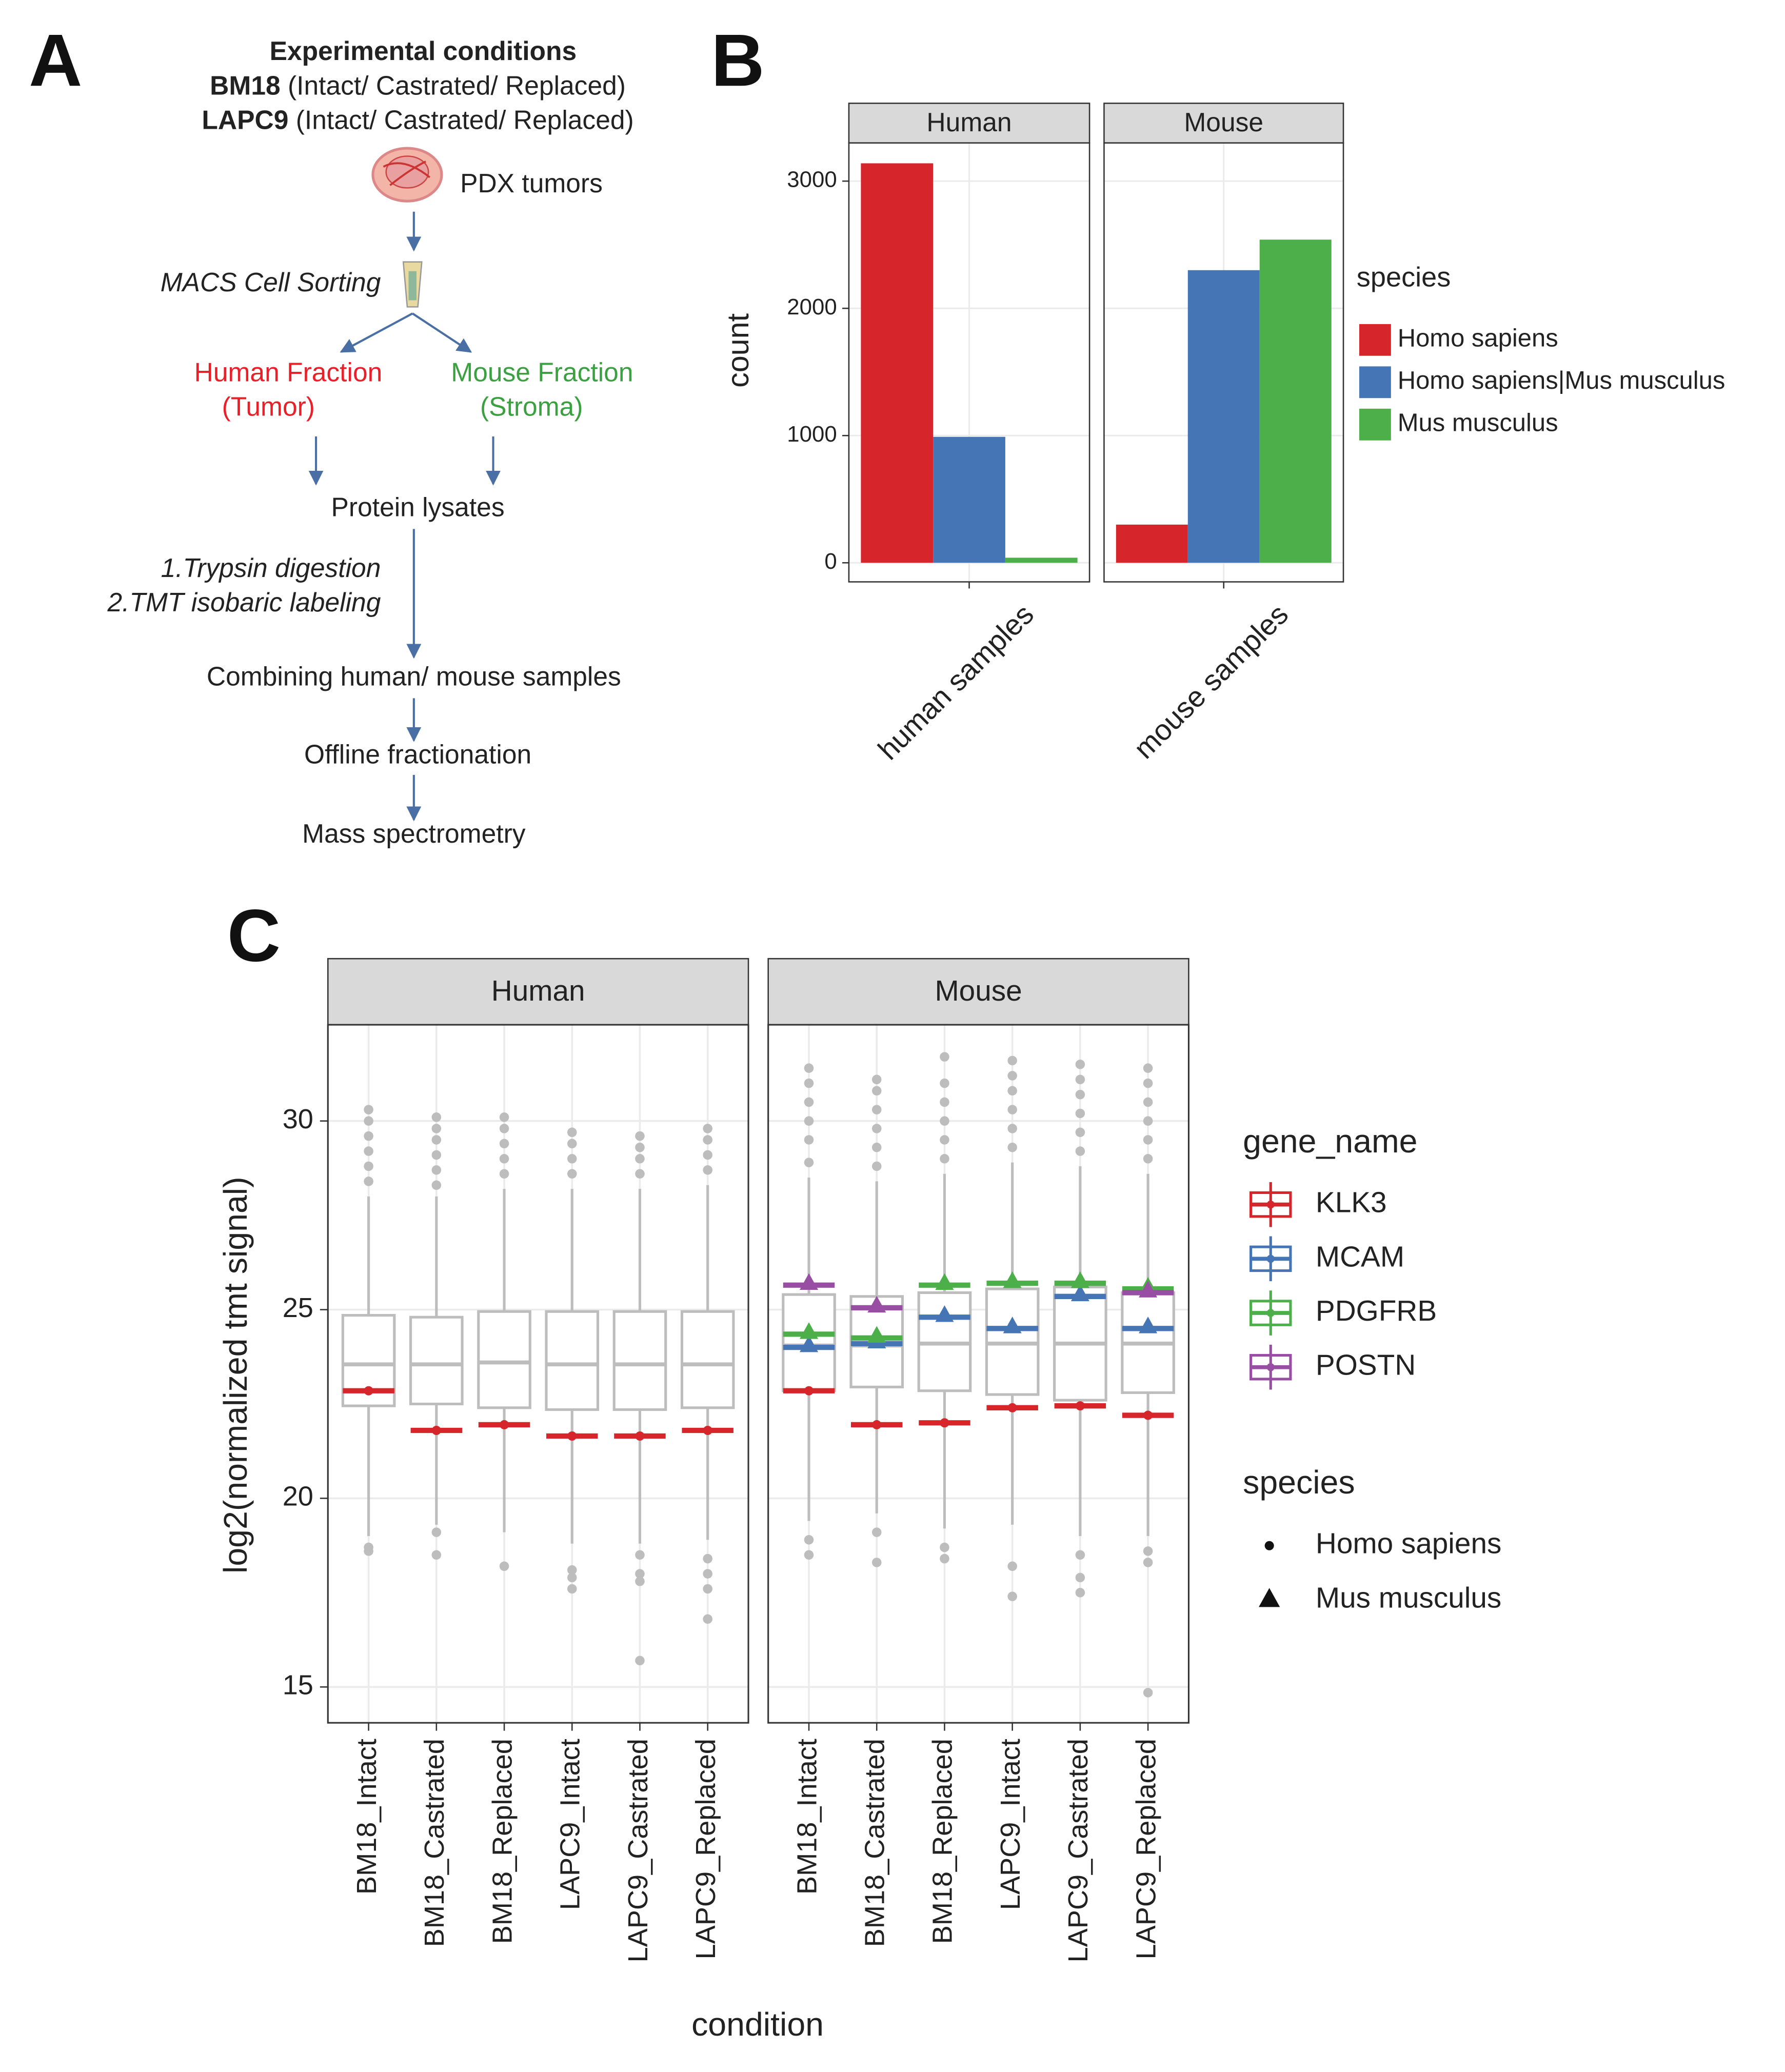 The width and height of the screenshot is (1785, 2072). Describe the element at coordinates (1351, 1203) in the screenshot. I see `legend-label: KLK3` at that location.